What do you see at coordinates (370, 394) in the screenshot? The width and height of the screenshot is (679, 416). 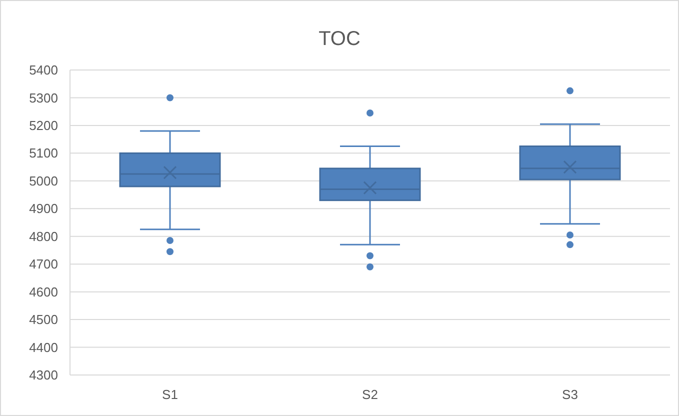 I see `x-tick-label: S2` at bounding box center [370, 394].